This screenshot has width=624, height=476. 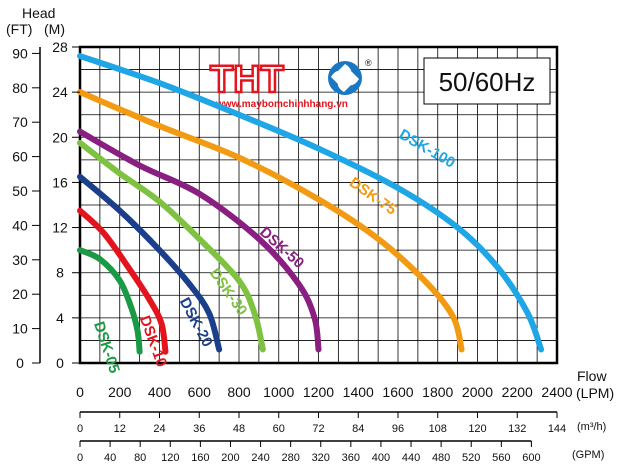 I want to click on m-unit-label: (M), so click(x=54, y=29).